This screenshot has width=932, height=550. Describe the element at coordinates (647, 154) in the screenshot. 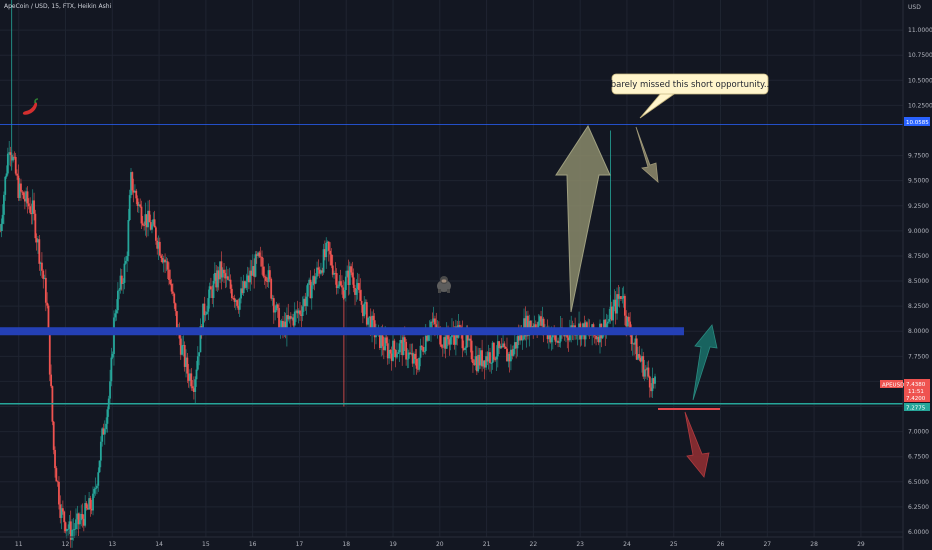

I see `short-down-arrow` at that location.